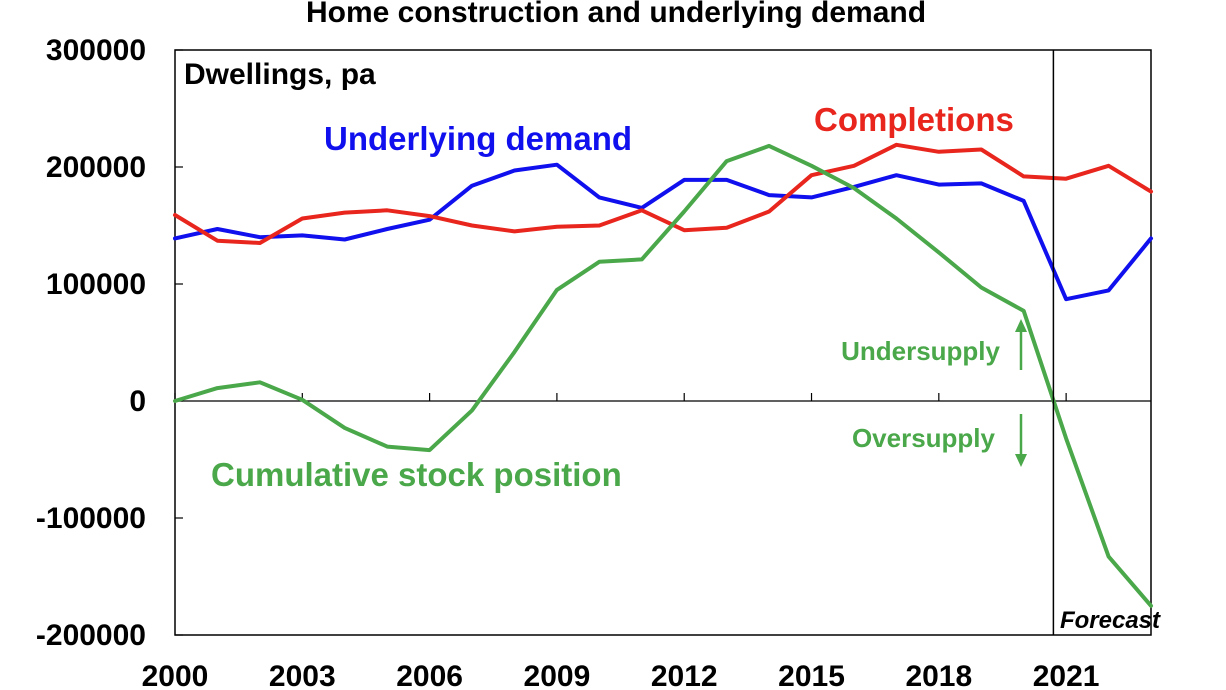 Image resolution: width=1226 pixels, height=690 pixels. Describe the element at coordinates (811, 675) in the screenshot. I see `x-tick-label: 2015` at that location.